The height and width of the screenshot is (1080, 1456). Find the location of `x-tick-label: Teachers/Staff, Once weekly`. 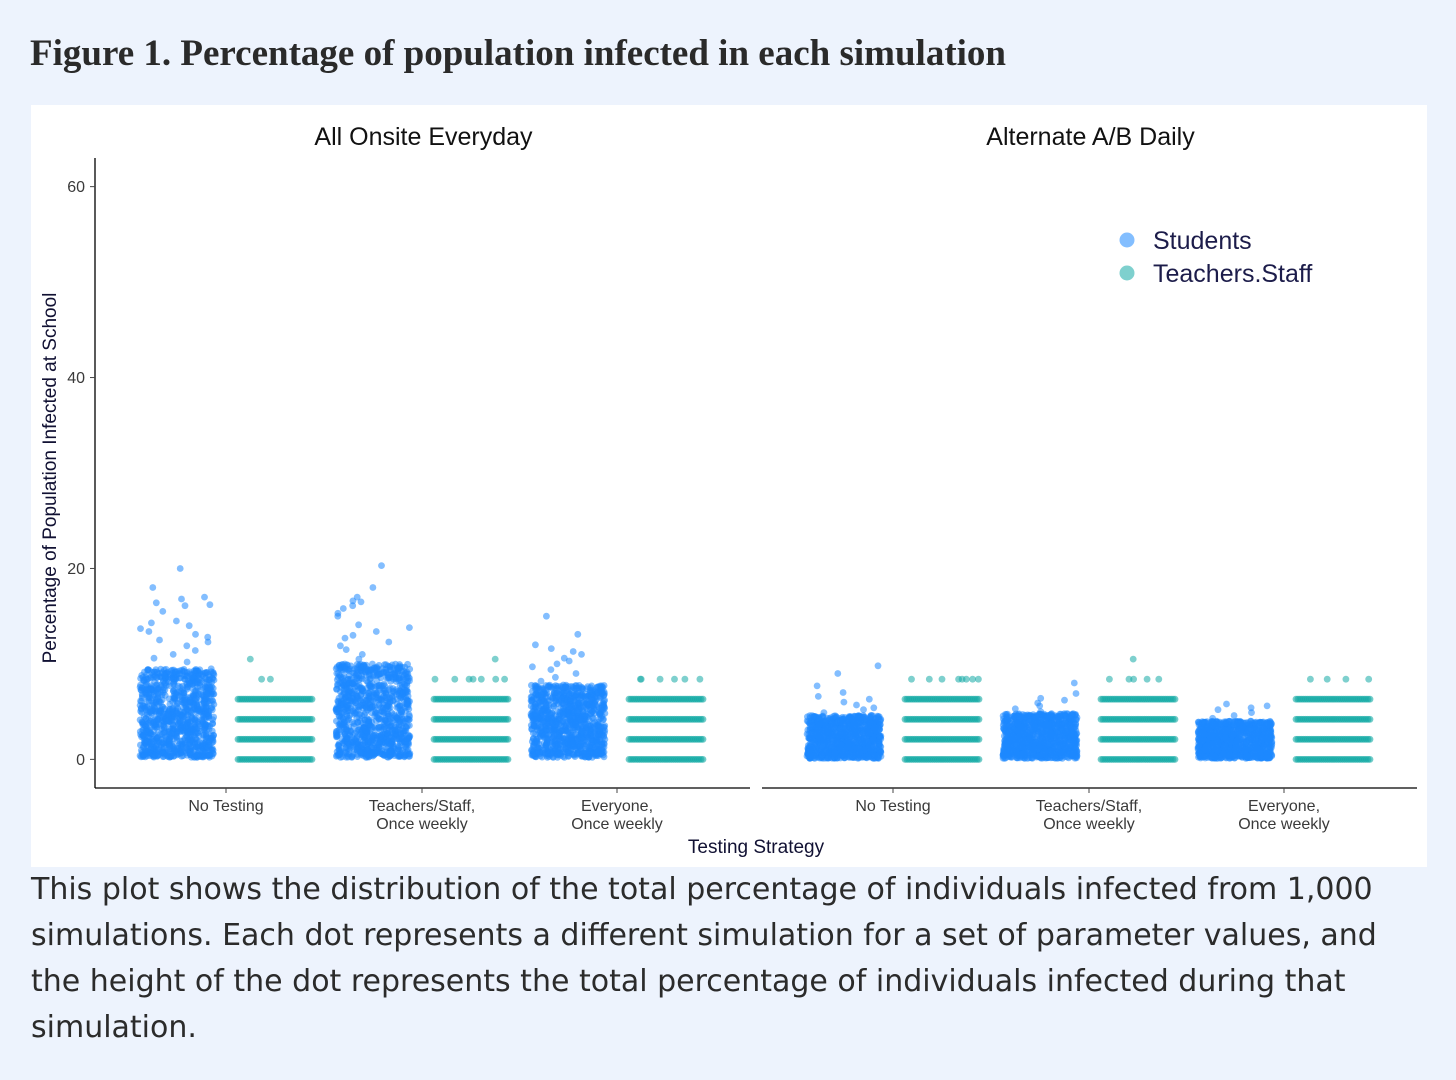

x-tick-label: Teachers/Staff, Once weekly is located at coordinates (1089, 815).